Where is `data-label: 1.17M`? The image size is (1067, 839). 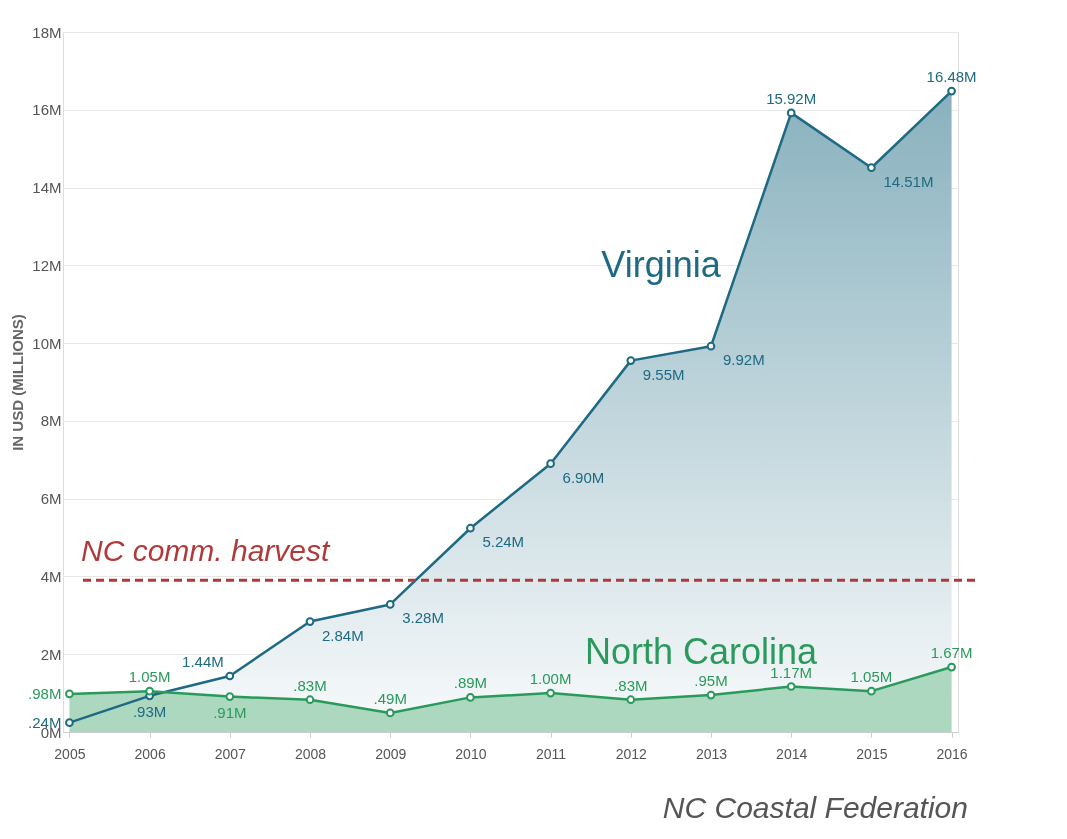
data-label: 1.17M is located at coordinates (791, 672).